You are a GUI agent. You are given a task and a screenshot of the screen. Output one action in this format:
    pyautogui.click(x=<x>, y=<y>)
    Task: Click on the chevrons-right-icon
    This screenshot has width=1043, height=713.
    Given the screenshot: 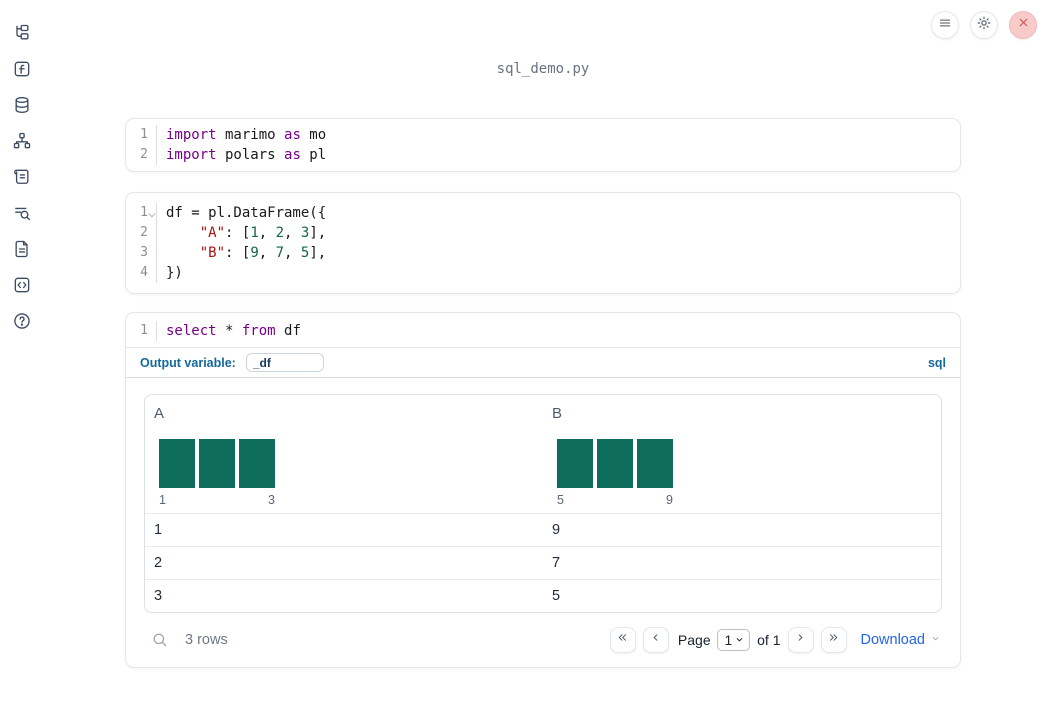 What is the action you would take?
    pyautogui.click(x=833, y=640)
    